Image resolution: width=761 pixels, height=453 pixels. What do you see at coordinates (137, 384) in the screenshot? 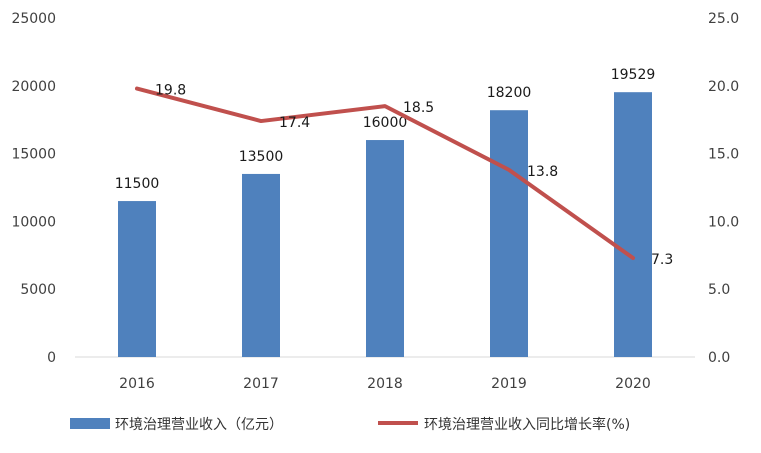
I see `x-axis-tick-label: 2016` at bounding box center [137, 384].